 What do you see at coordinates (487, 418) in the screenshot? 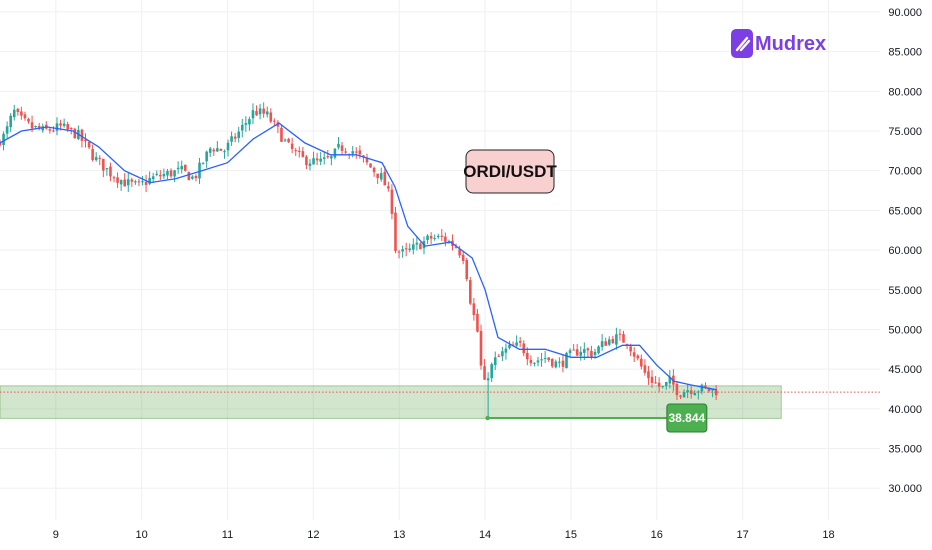
I see `low-marker-dot` at bounding box center [487, 418].